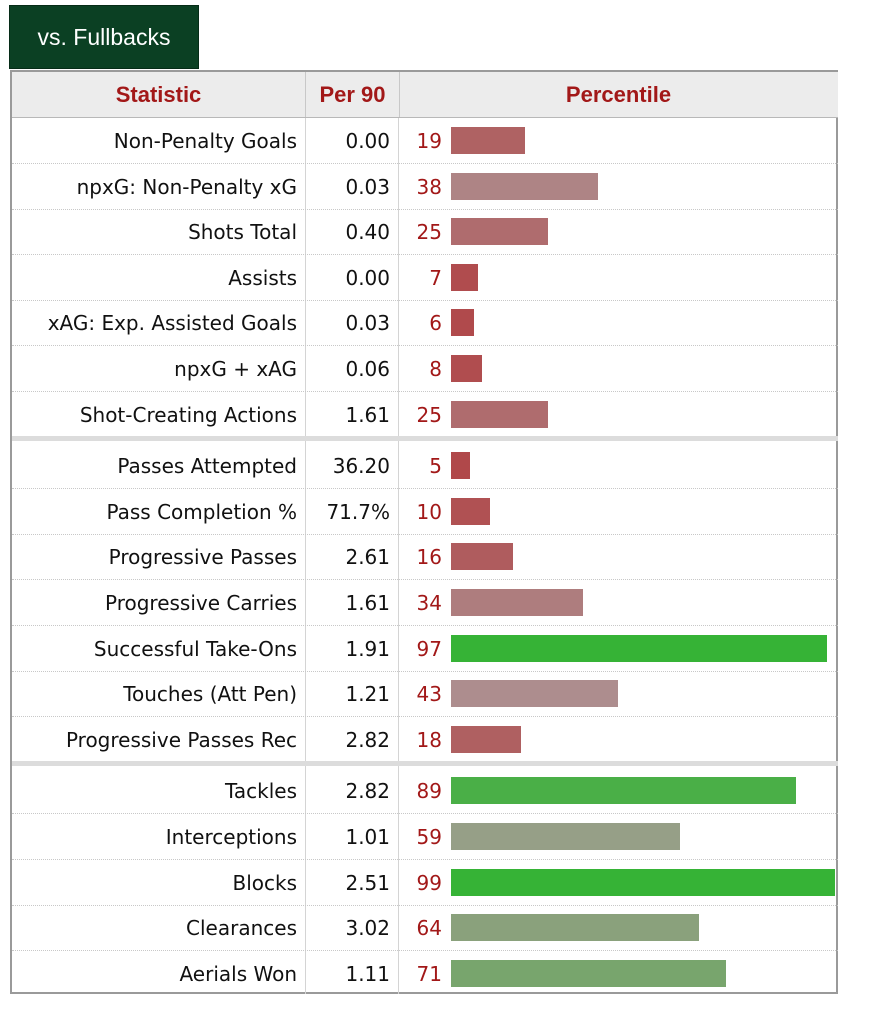 This screenshot has width=870, height=1012. I want to click on table-row: Interceptions 1.01 59, so click(425, 837).